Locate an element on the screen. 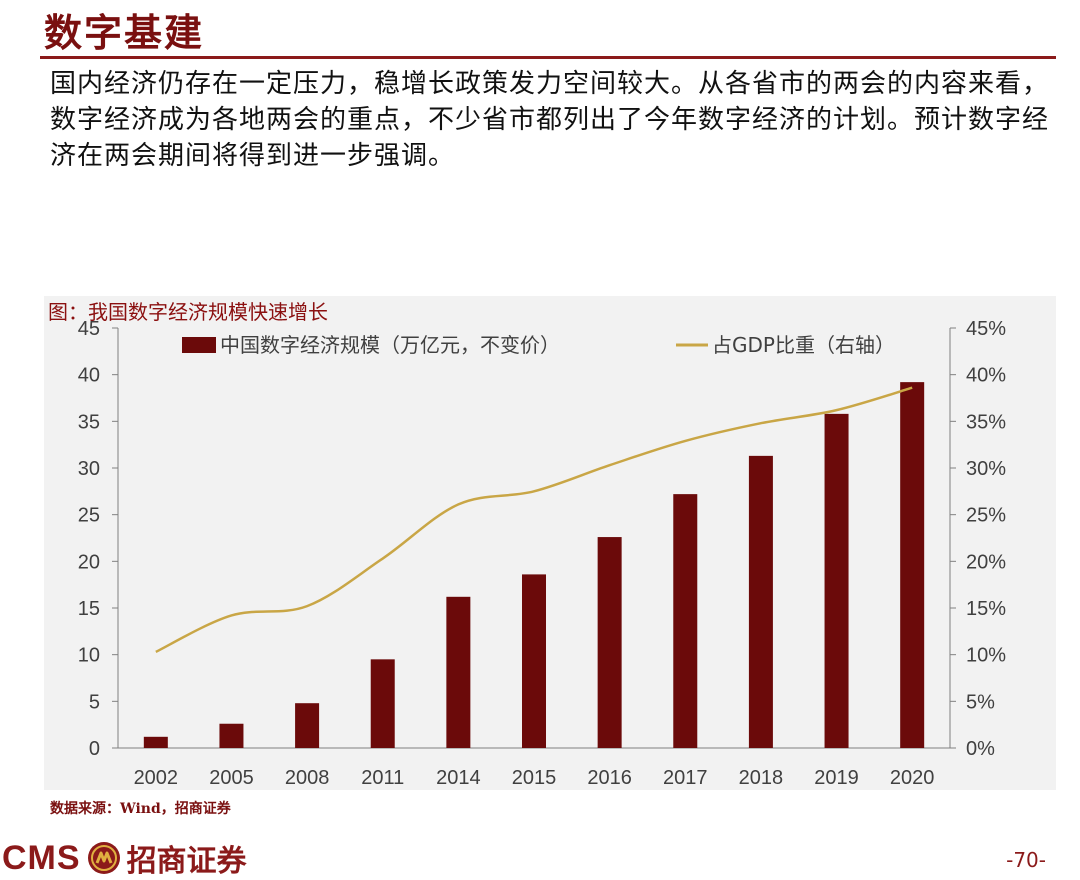  bar-2018 is located at coordinates (761, 602).